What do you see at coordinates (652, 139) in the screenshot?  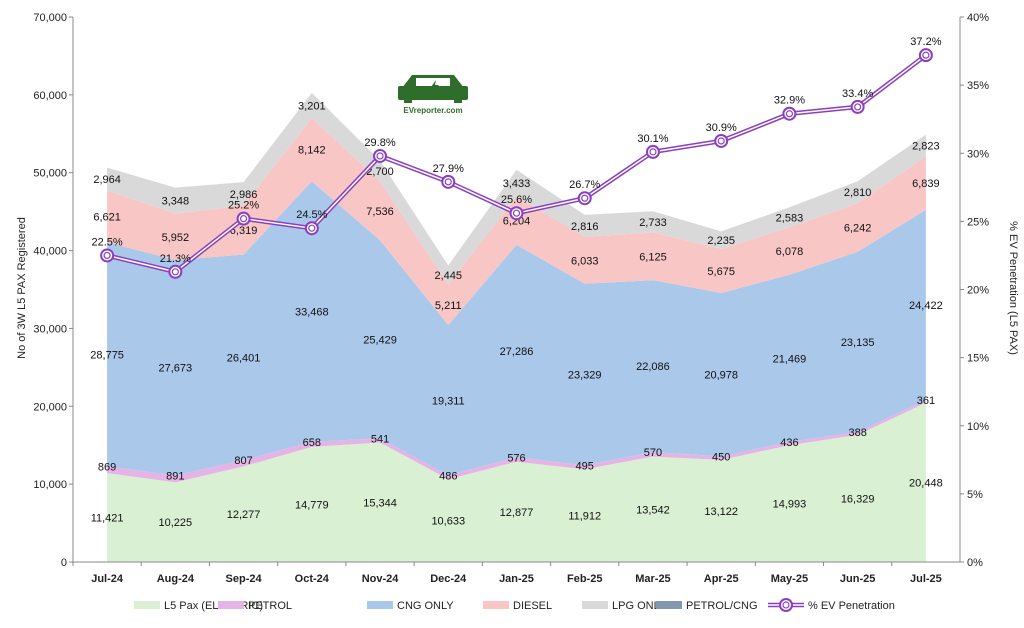 I see `penetration-label: 30.1%` at bounding box center [652, 139].